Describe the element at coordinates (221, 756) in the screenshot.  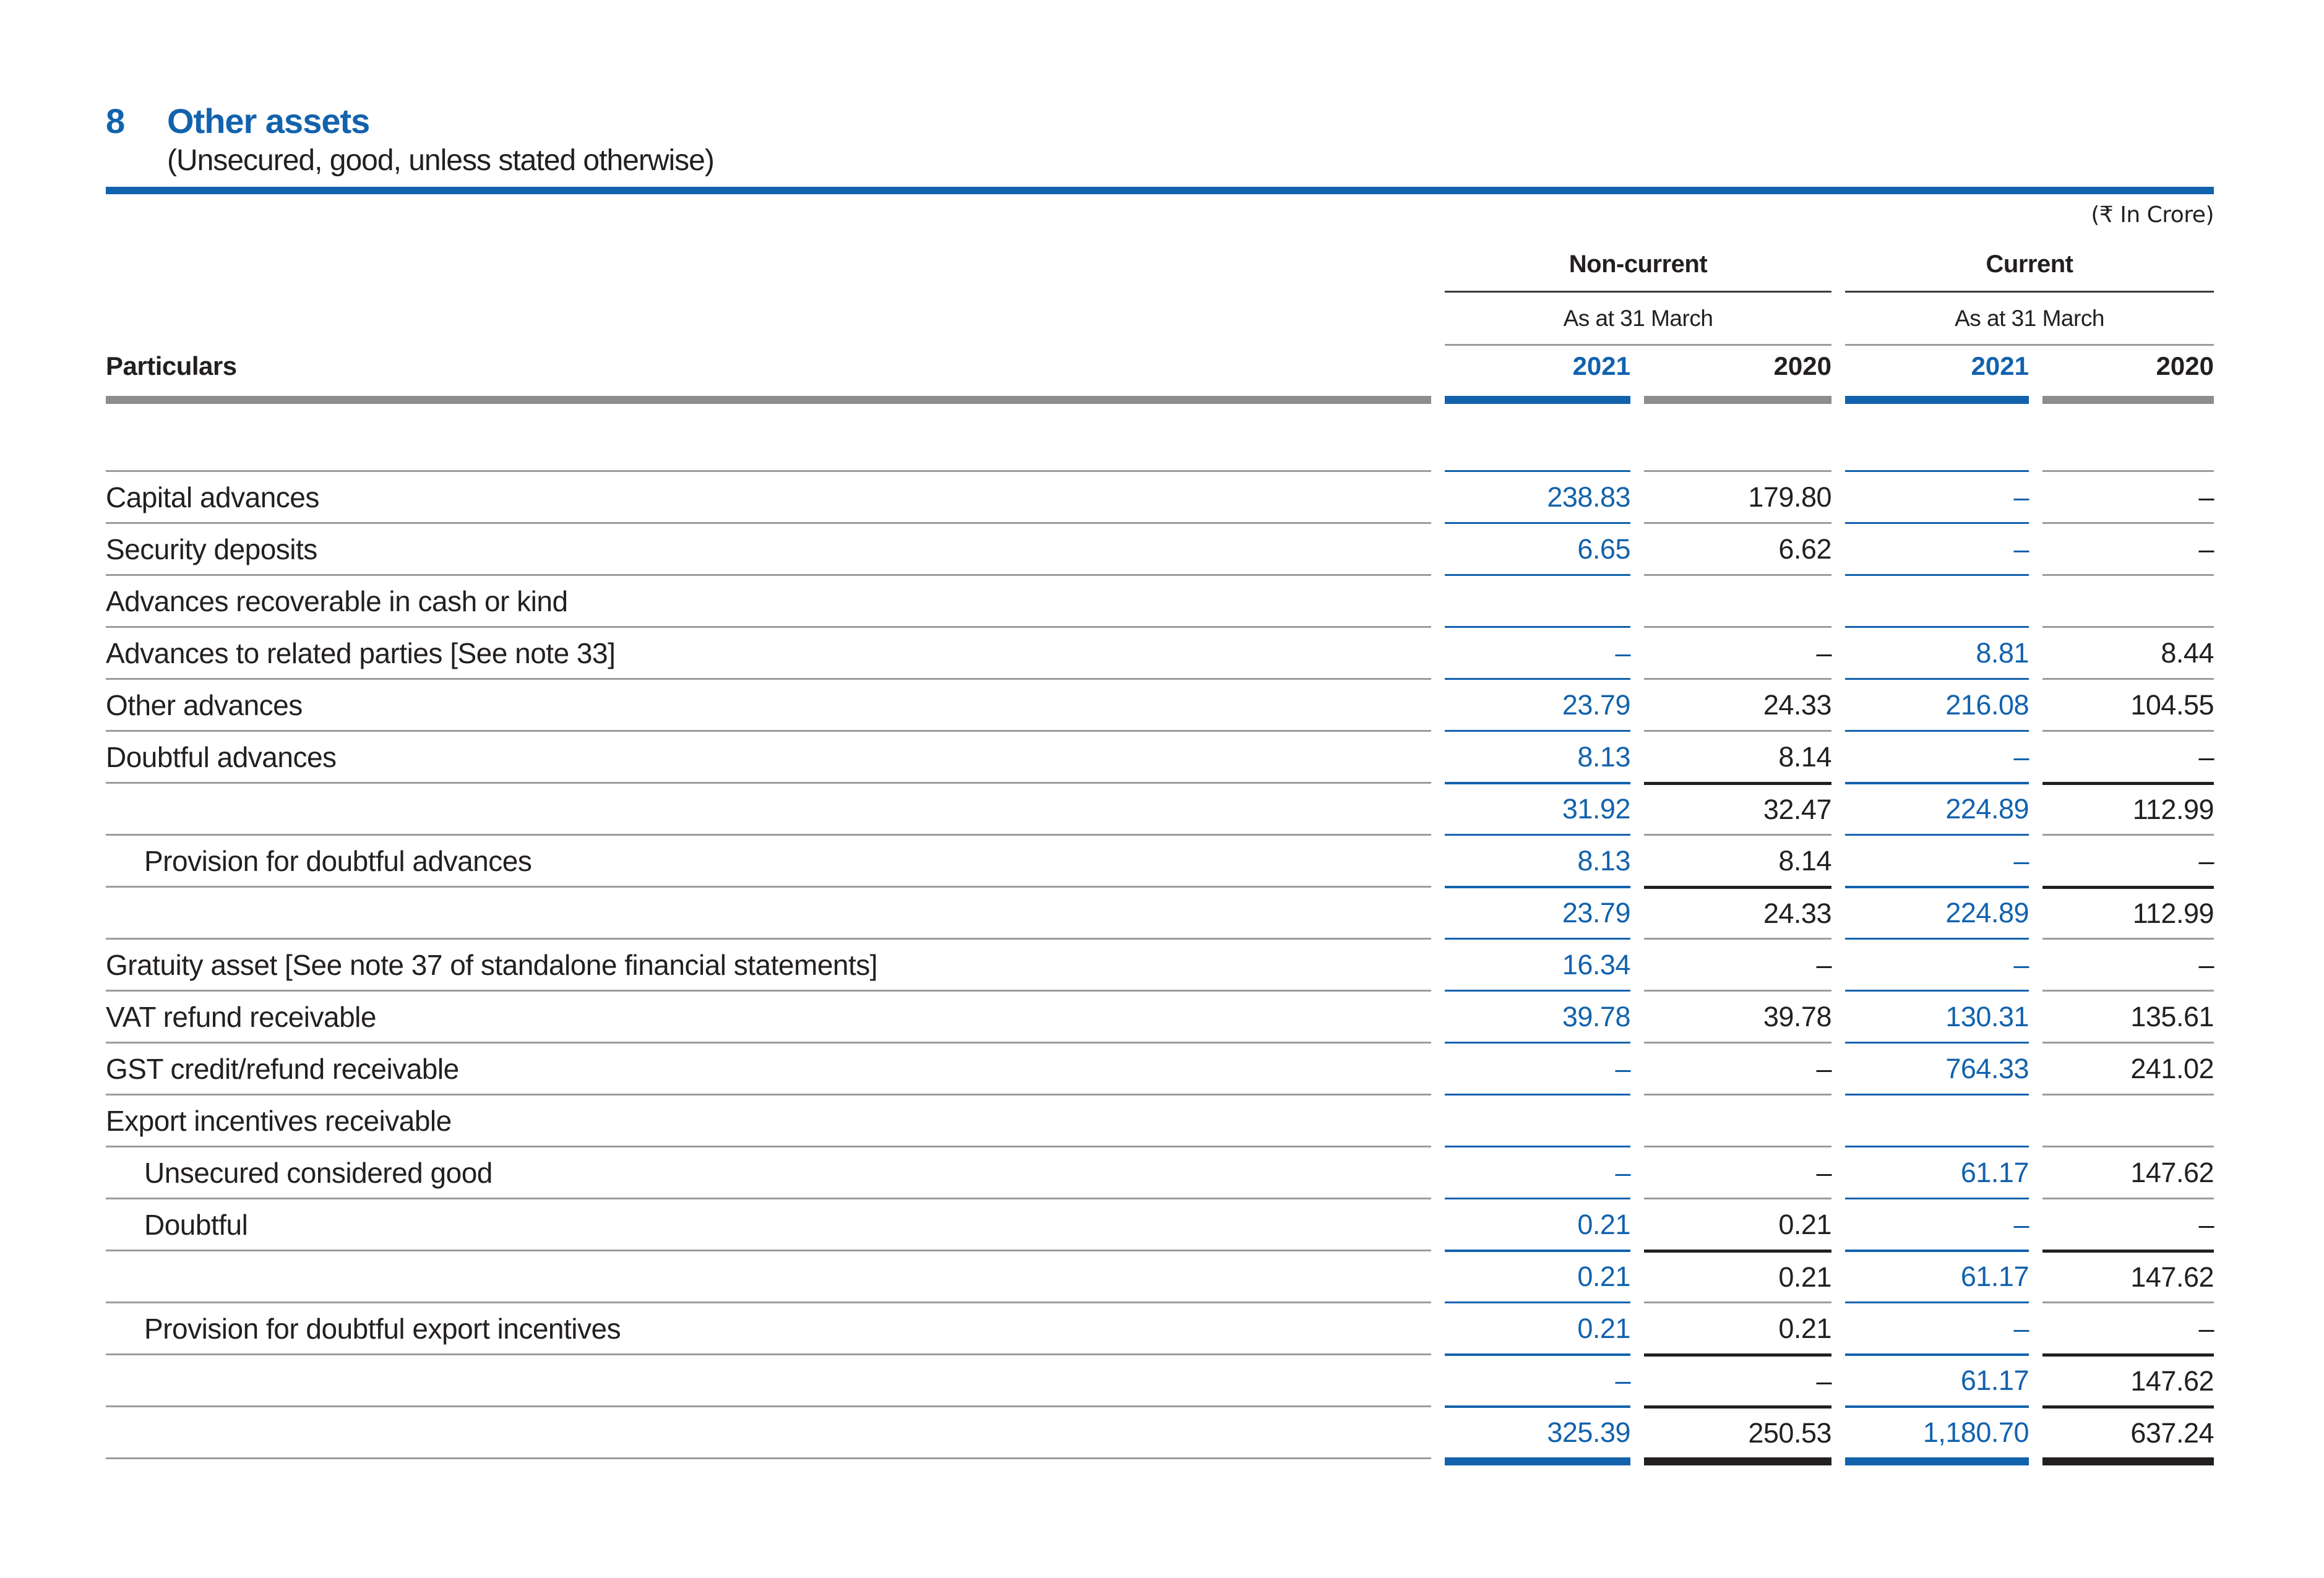
I see `row-label: Doubtful advances` at that location.